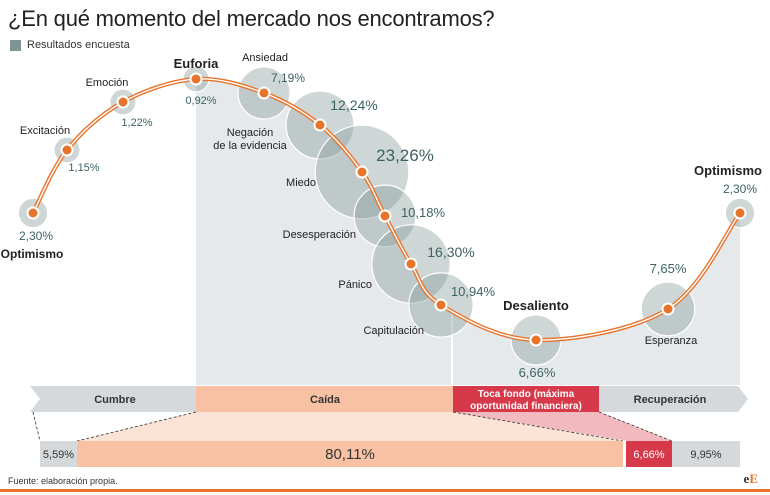  I want to click on total-caida-label: 80,11%, so click(350, 454).